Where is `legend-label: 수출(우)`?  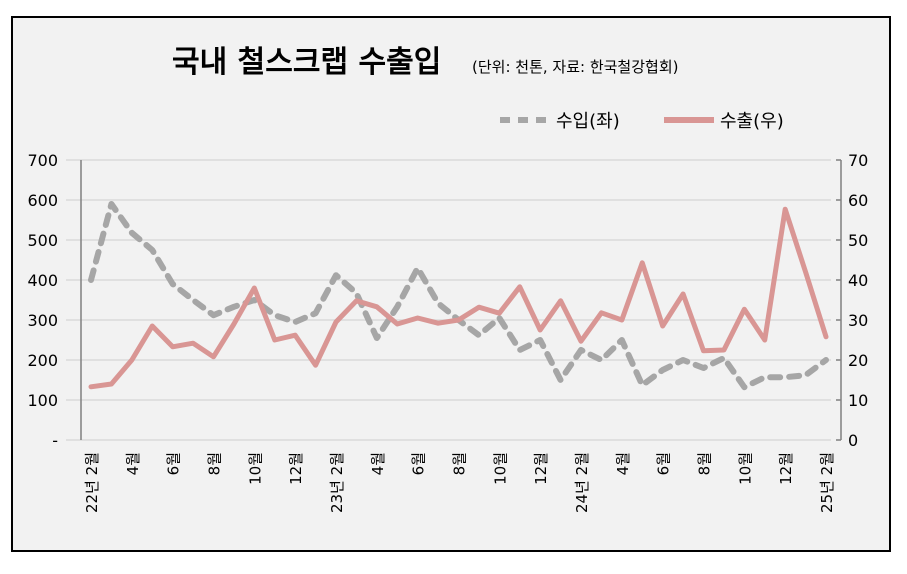
legend-label: 수출(우) is located at coordinates (752, 121).